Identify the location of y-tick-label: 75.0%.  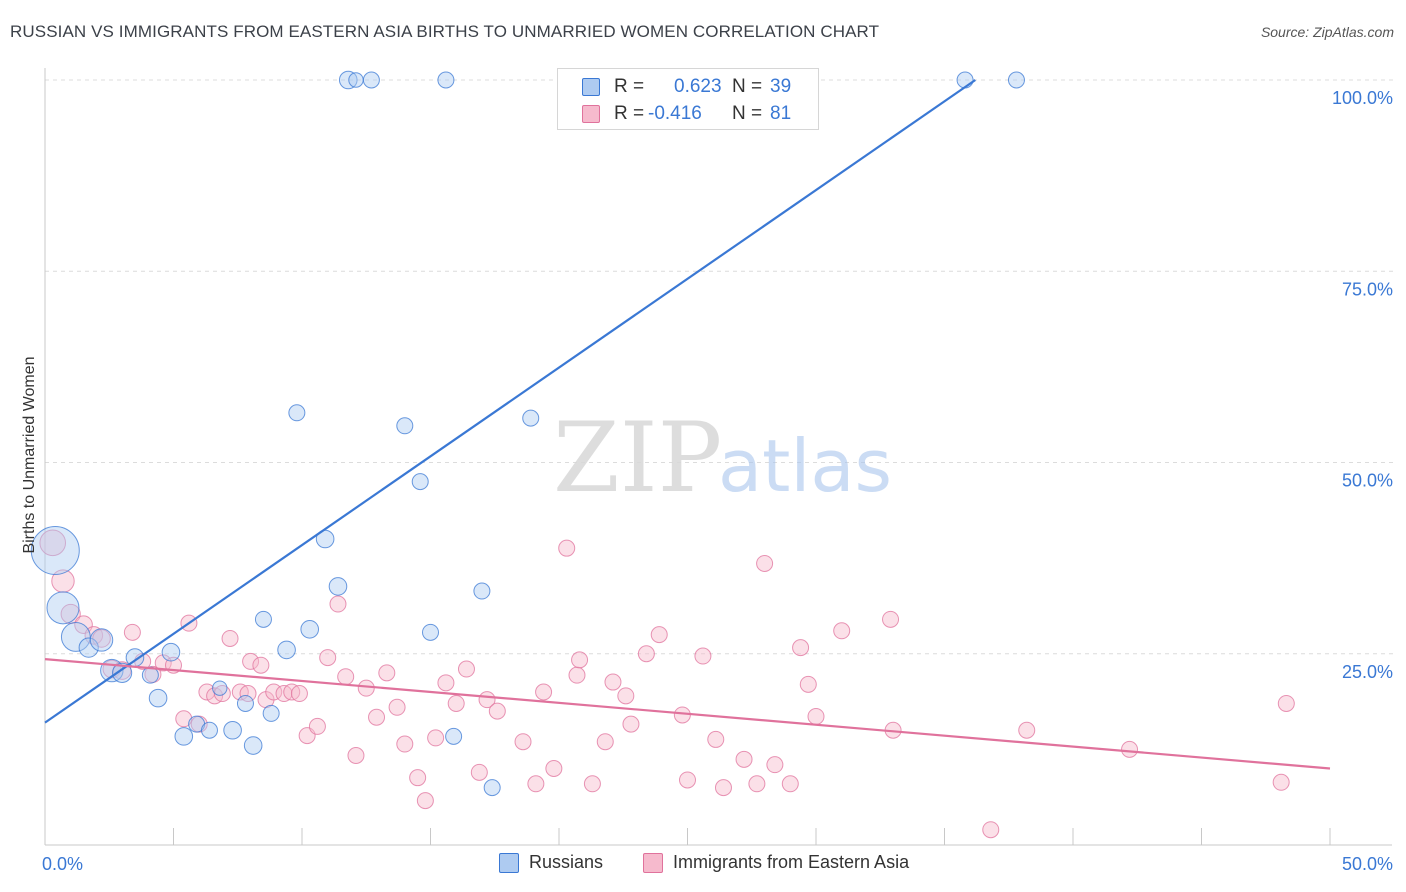
(1367, 289).